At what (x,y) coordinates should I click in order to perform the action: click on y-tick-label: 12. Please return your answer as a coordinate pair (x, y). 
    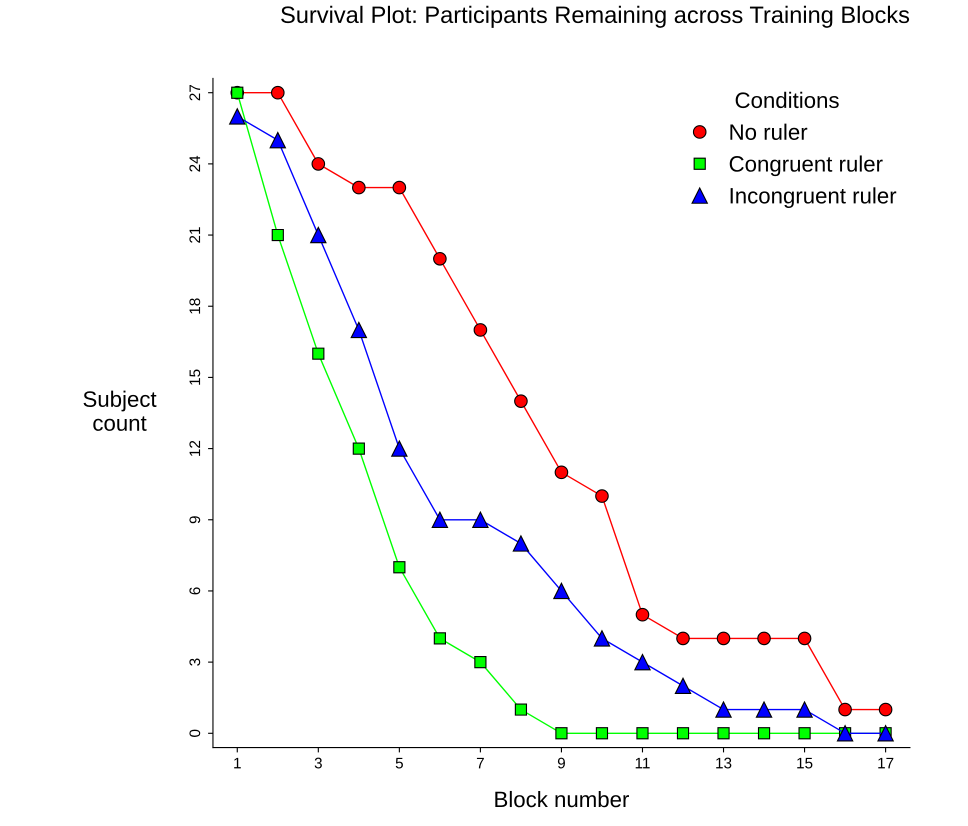
    Looking at the image, I should click on (194, 448).